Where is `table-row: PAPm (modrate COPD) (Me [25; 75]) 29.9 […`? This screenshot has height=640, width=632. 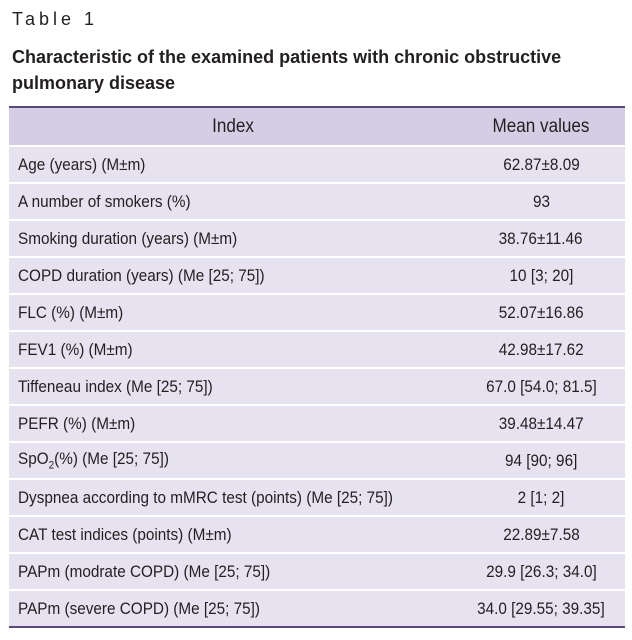 table-row: PAPm (modrate COPD) (Me [25; 75]) 29.9 [… is located at coordinates (317, 572).